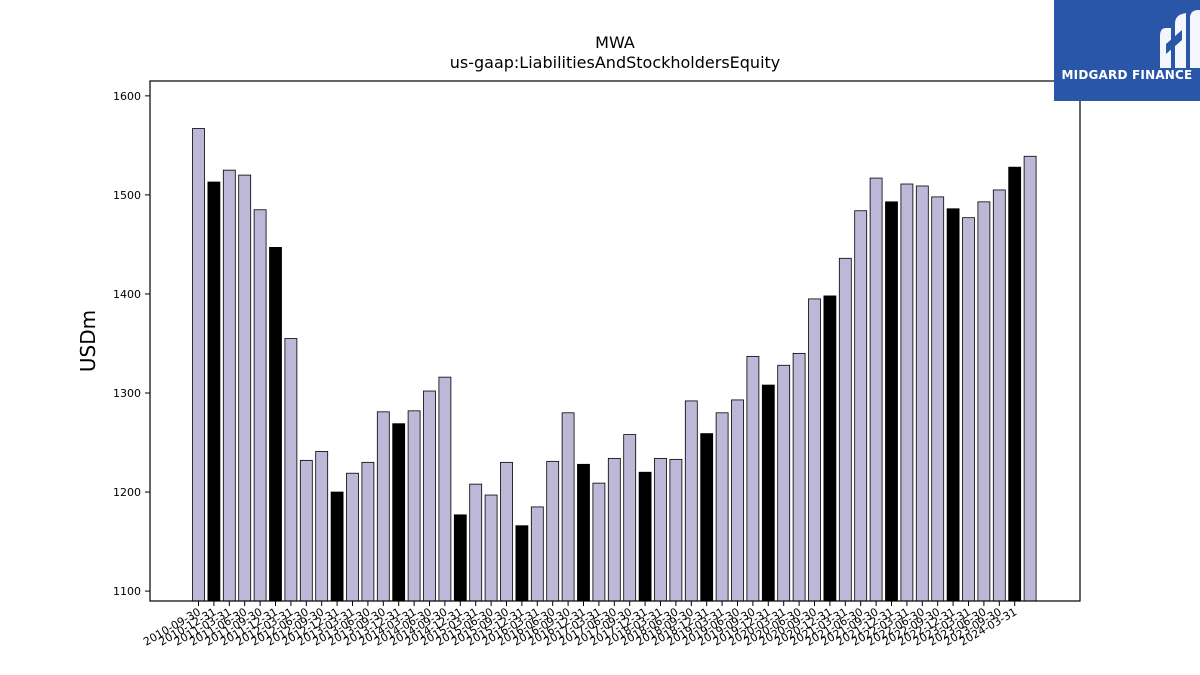 This screenshot has height=675, width=1200. Describe the element at coordinates (127, 195) in the screenshot. I see `y-tick-label: 1500` at that location.